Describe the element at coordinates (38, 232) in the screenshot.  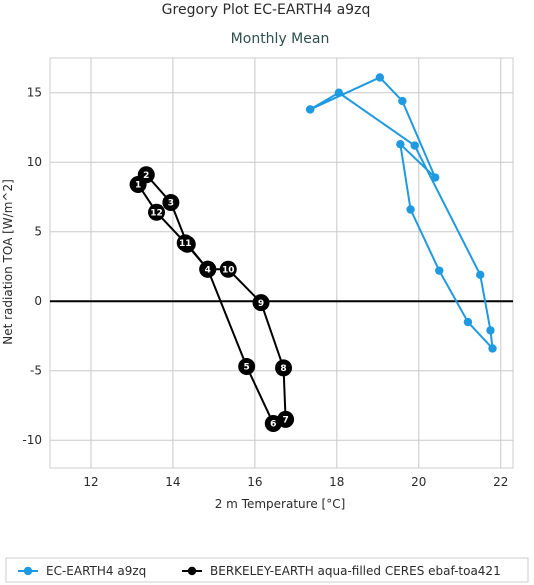
I see `y-tick-label: 5` at that location.